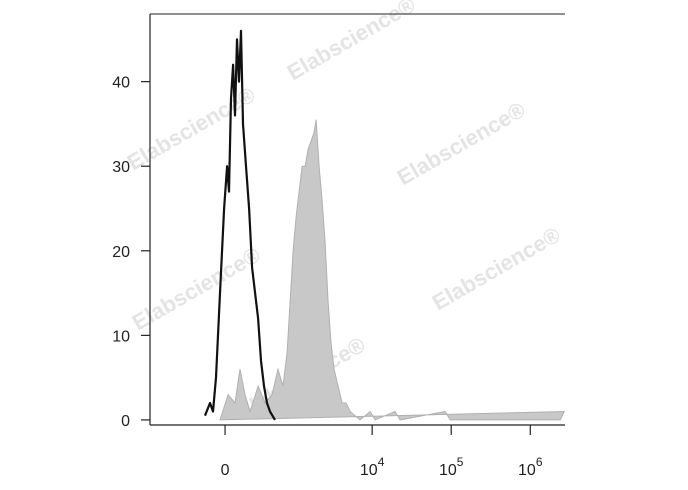 This screenshot has width=688, height=490. What do you see at coordinates (121, 336) in the screenshot?
I see `y-tick-label: 10` at bounding box center [121, 336].